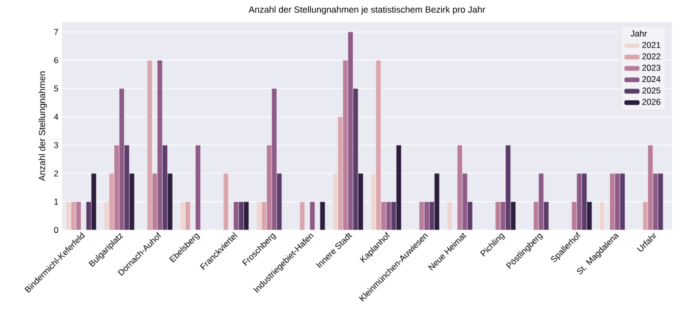  Describe the element at coordinates (56, 60) in the screenshot. I see `y-tick-label: 6` at that location.